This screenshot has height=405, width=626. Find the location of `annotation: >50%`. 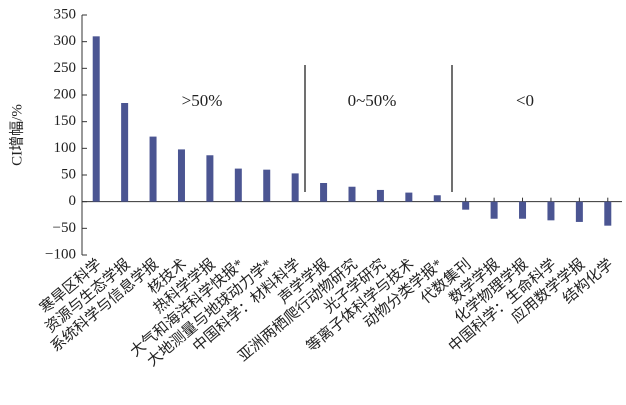

annotation: >50% is located at coordinates (202, 100).